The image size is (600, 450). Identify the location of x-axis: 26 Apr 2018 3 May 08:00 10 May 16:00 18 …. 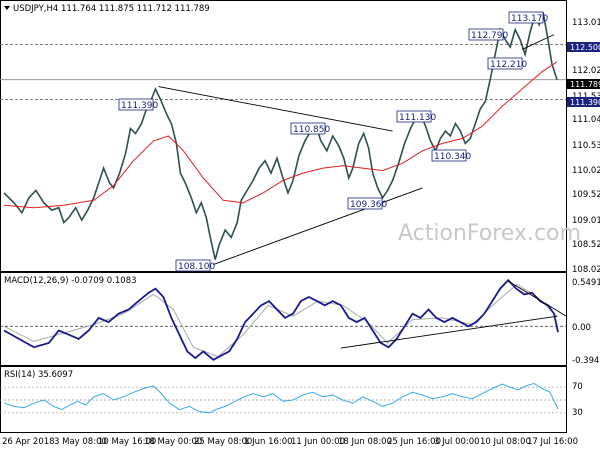
(290, 442).